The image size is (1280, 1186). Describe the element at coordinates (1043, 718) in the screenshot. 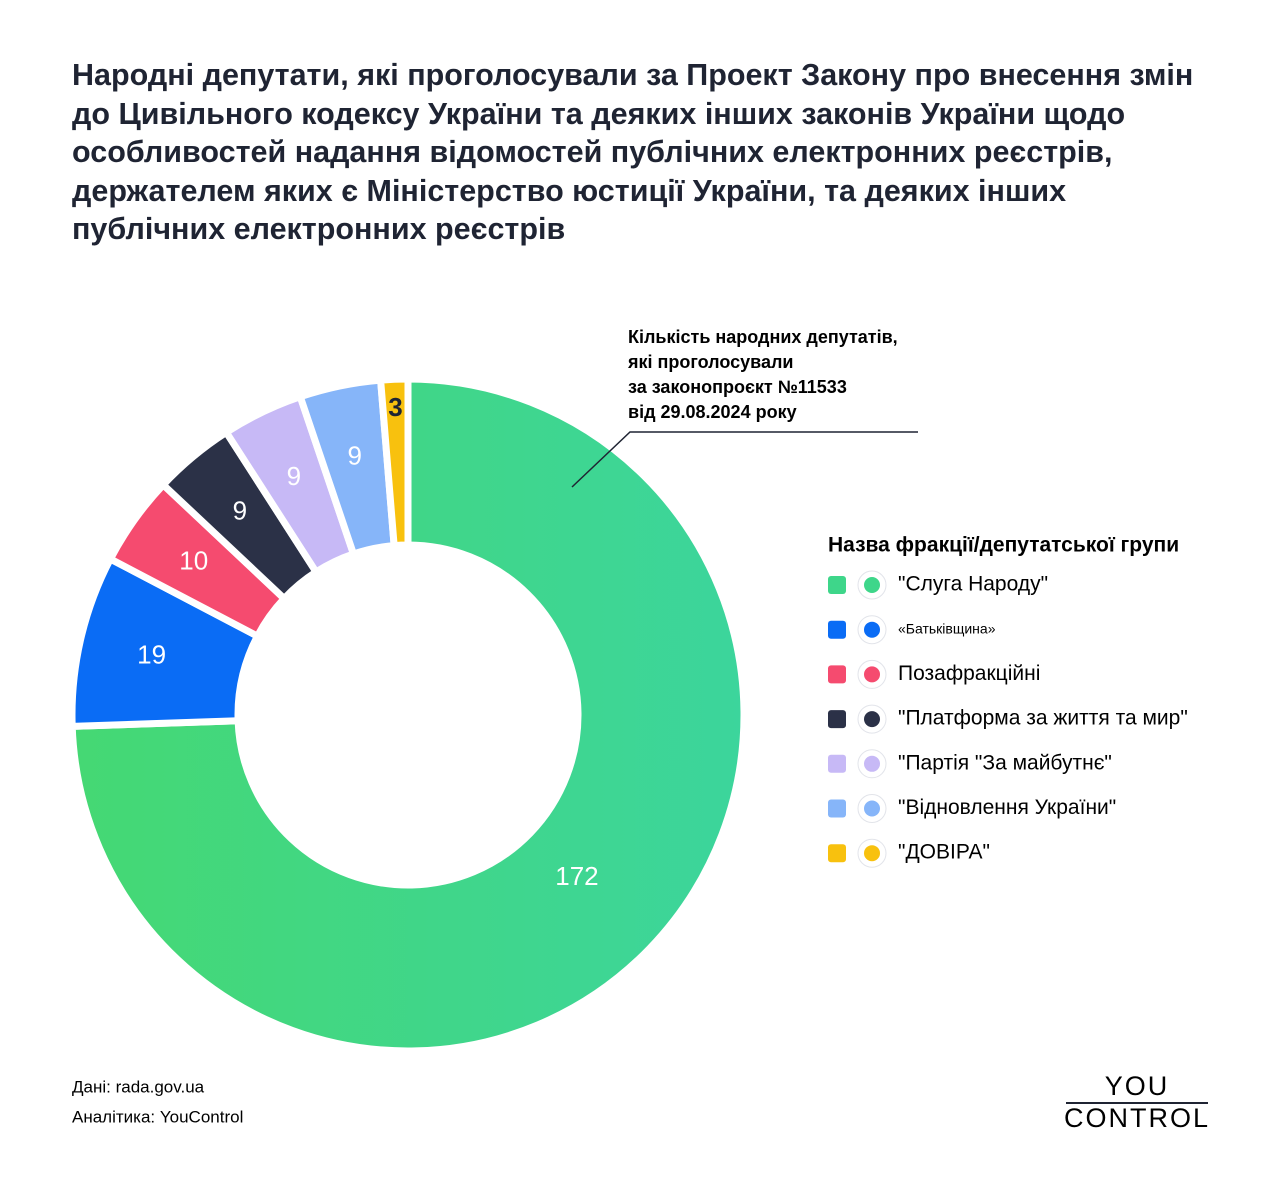

I see `legend-label: "Платформа за життя та мир"` at that location.